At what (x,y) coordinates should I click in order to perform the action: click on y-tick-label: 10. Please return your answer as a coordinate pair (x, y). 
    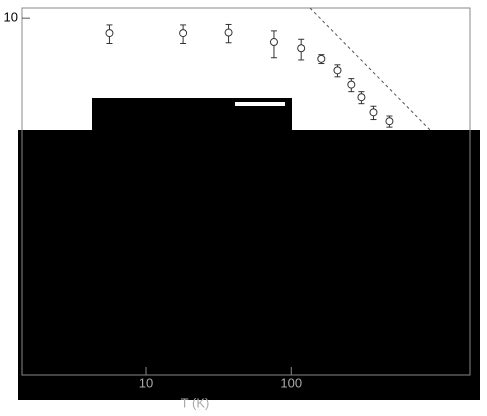
    Looking at the image, I should click on (11, 17).